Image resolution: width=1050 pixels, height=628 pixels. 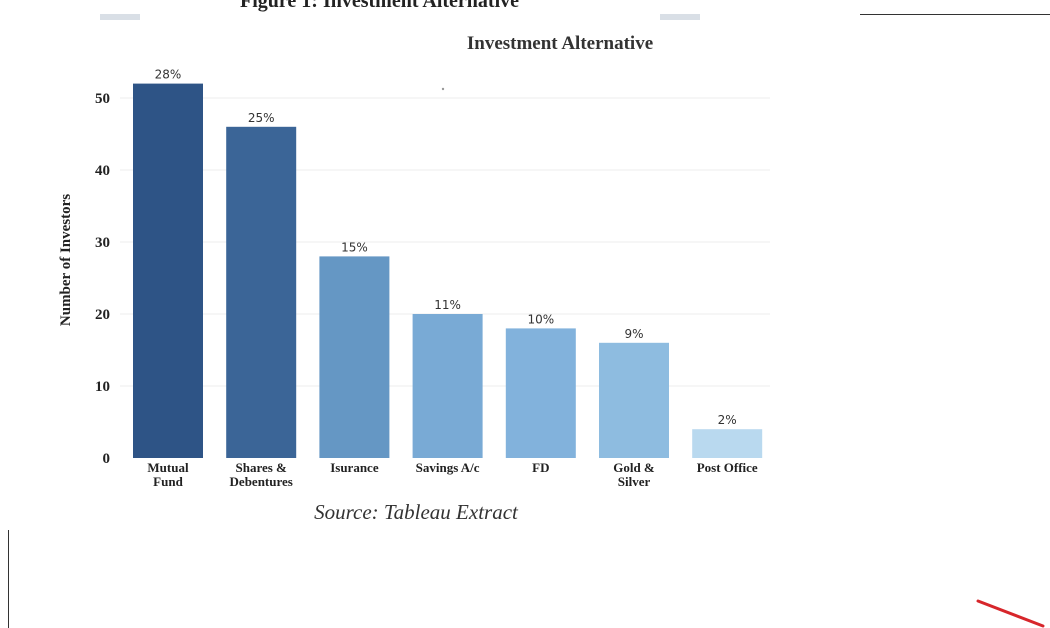 I want to click on y-tick-label: 10, so click(x=102, y=387).